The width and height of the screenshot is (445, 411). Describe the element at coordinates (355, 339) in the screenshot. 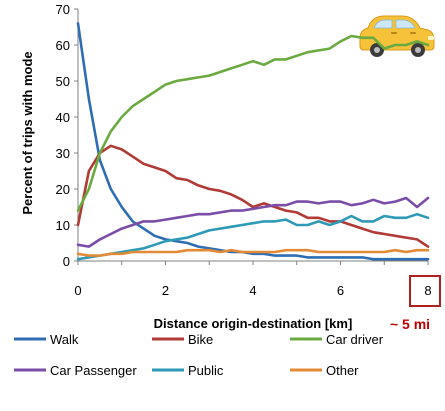

I see `legend-label-car-driver: Car driver` at that location.